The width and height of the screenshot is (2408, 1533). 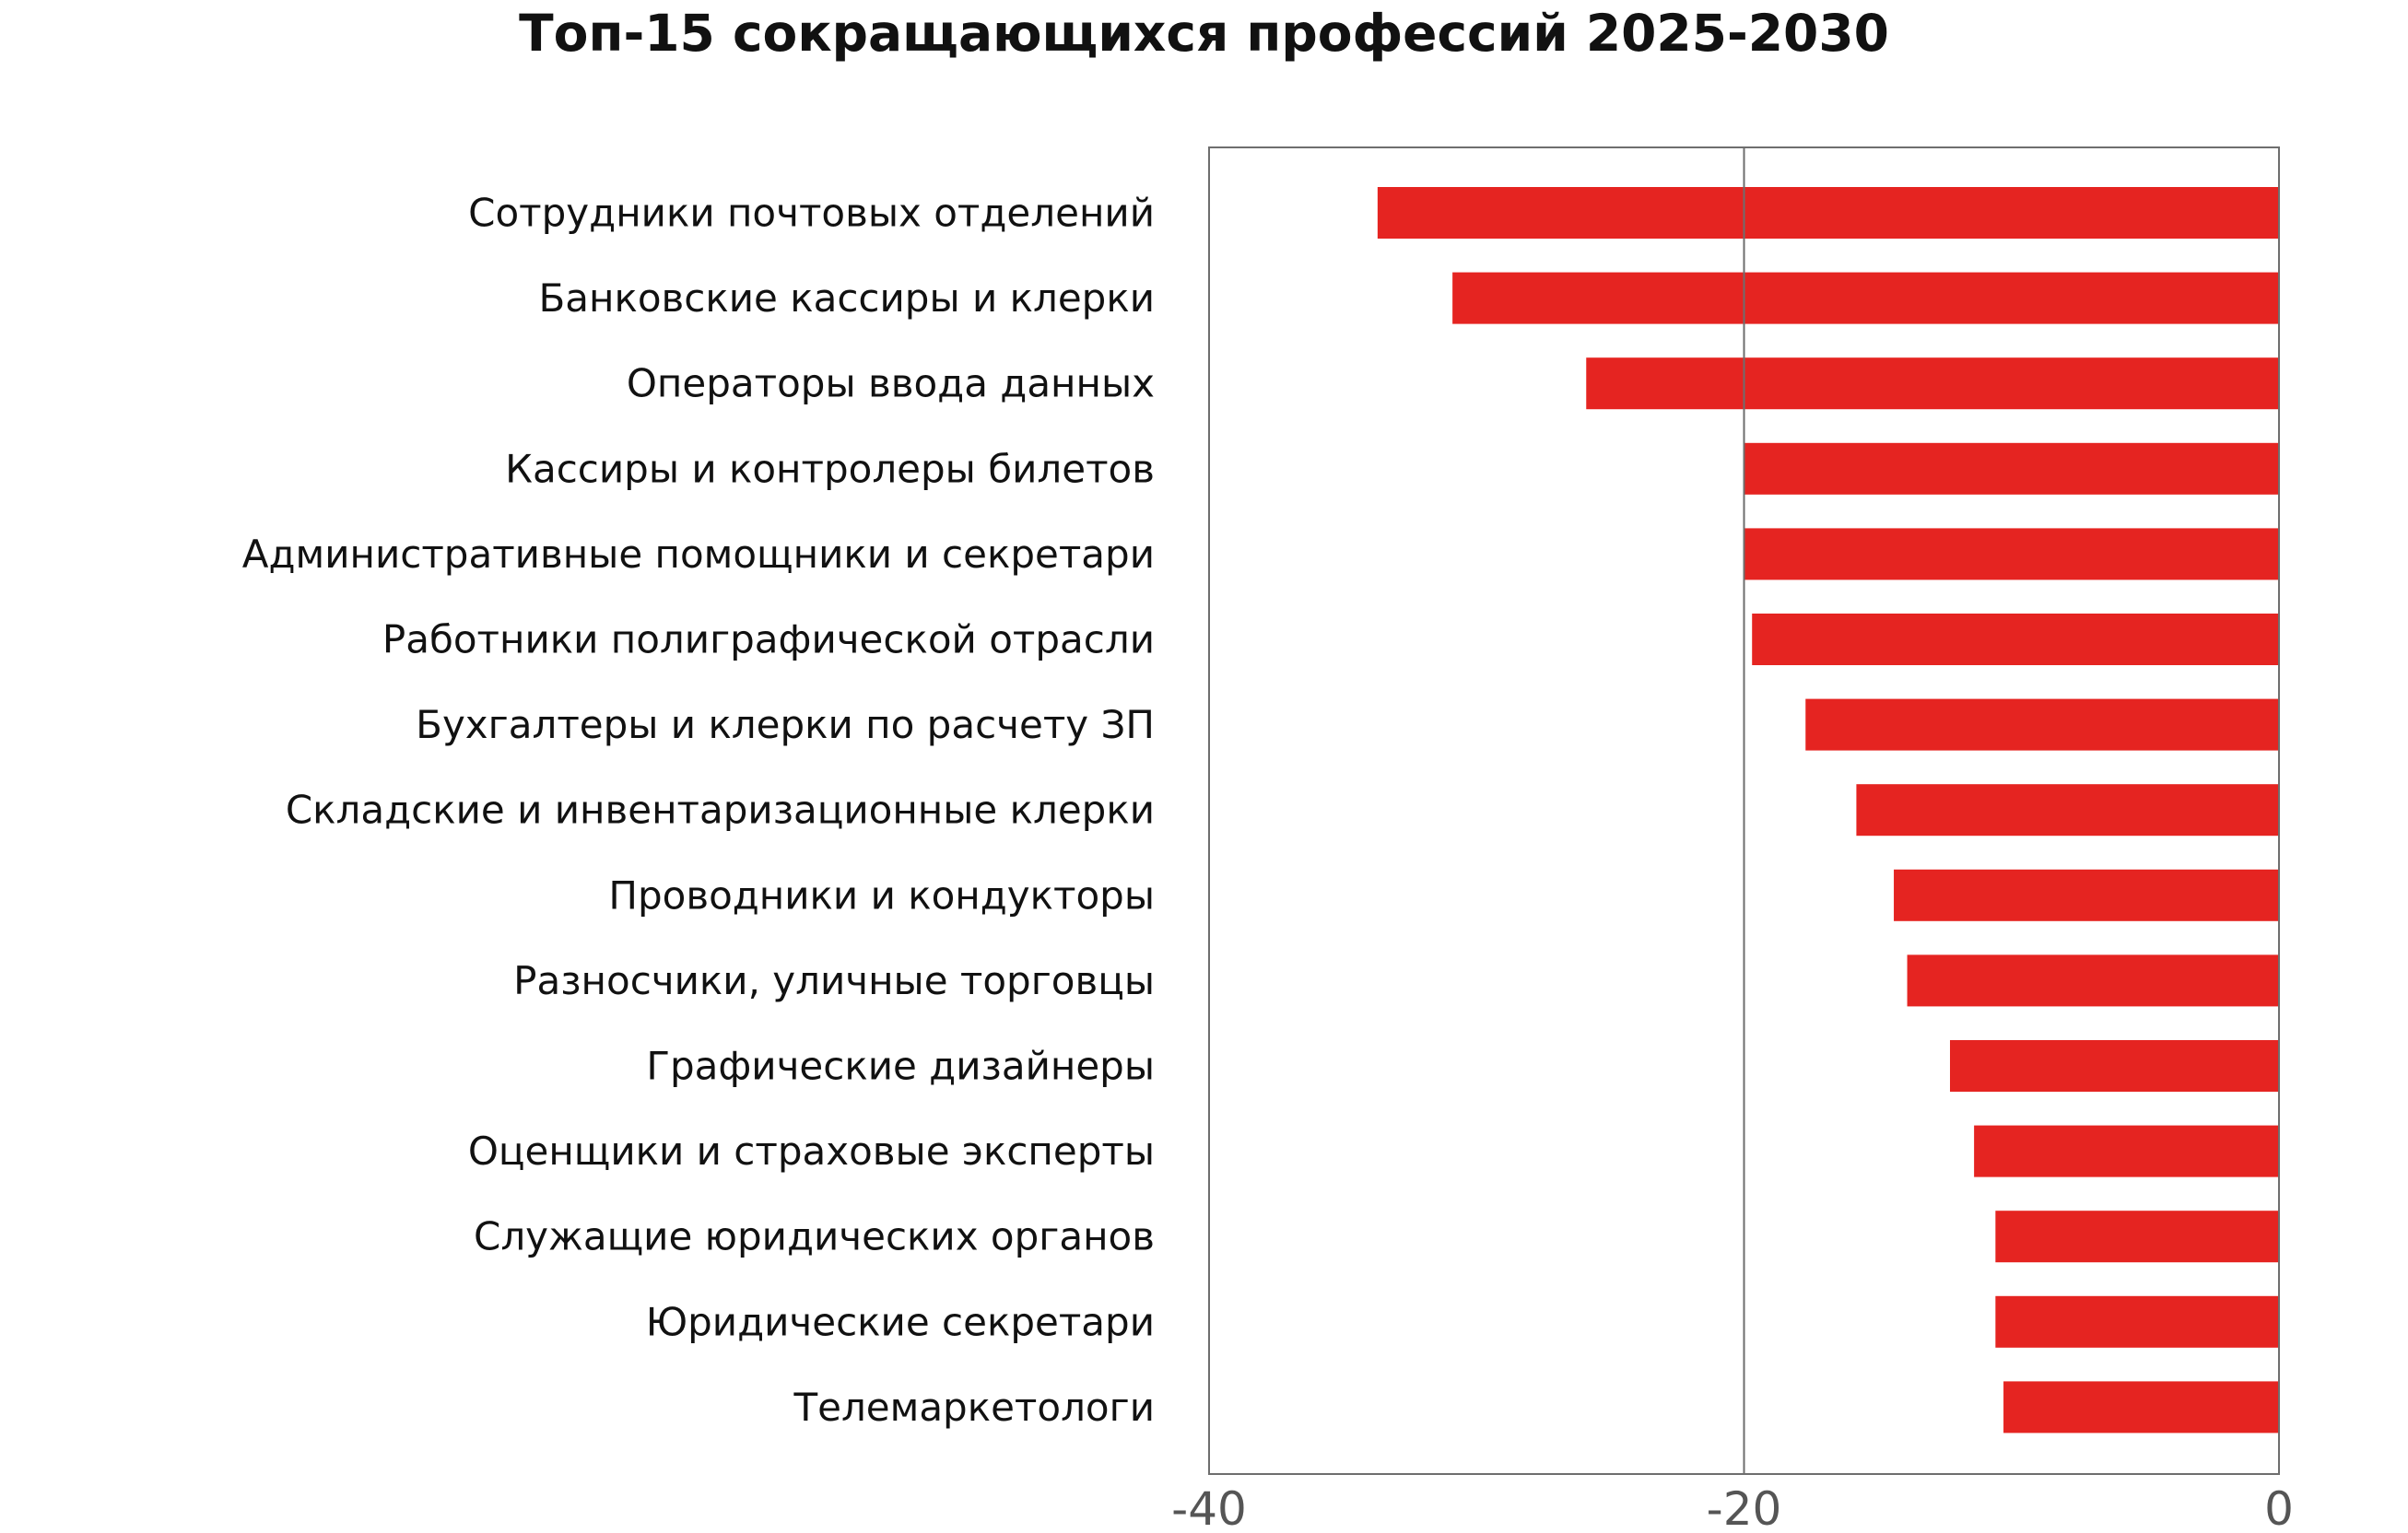 What do you see at coordinates (834, 980) in the screenshot?
I see `category-label: Разносчики, уличные торговцы` at bounding box center [834, 980].